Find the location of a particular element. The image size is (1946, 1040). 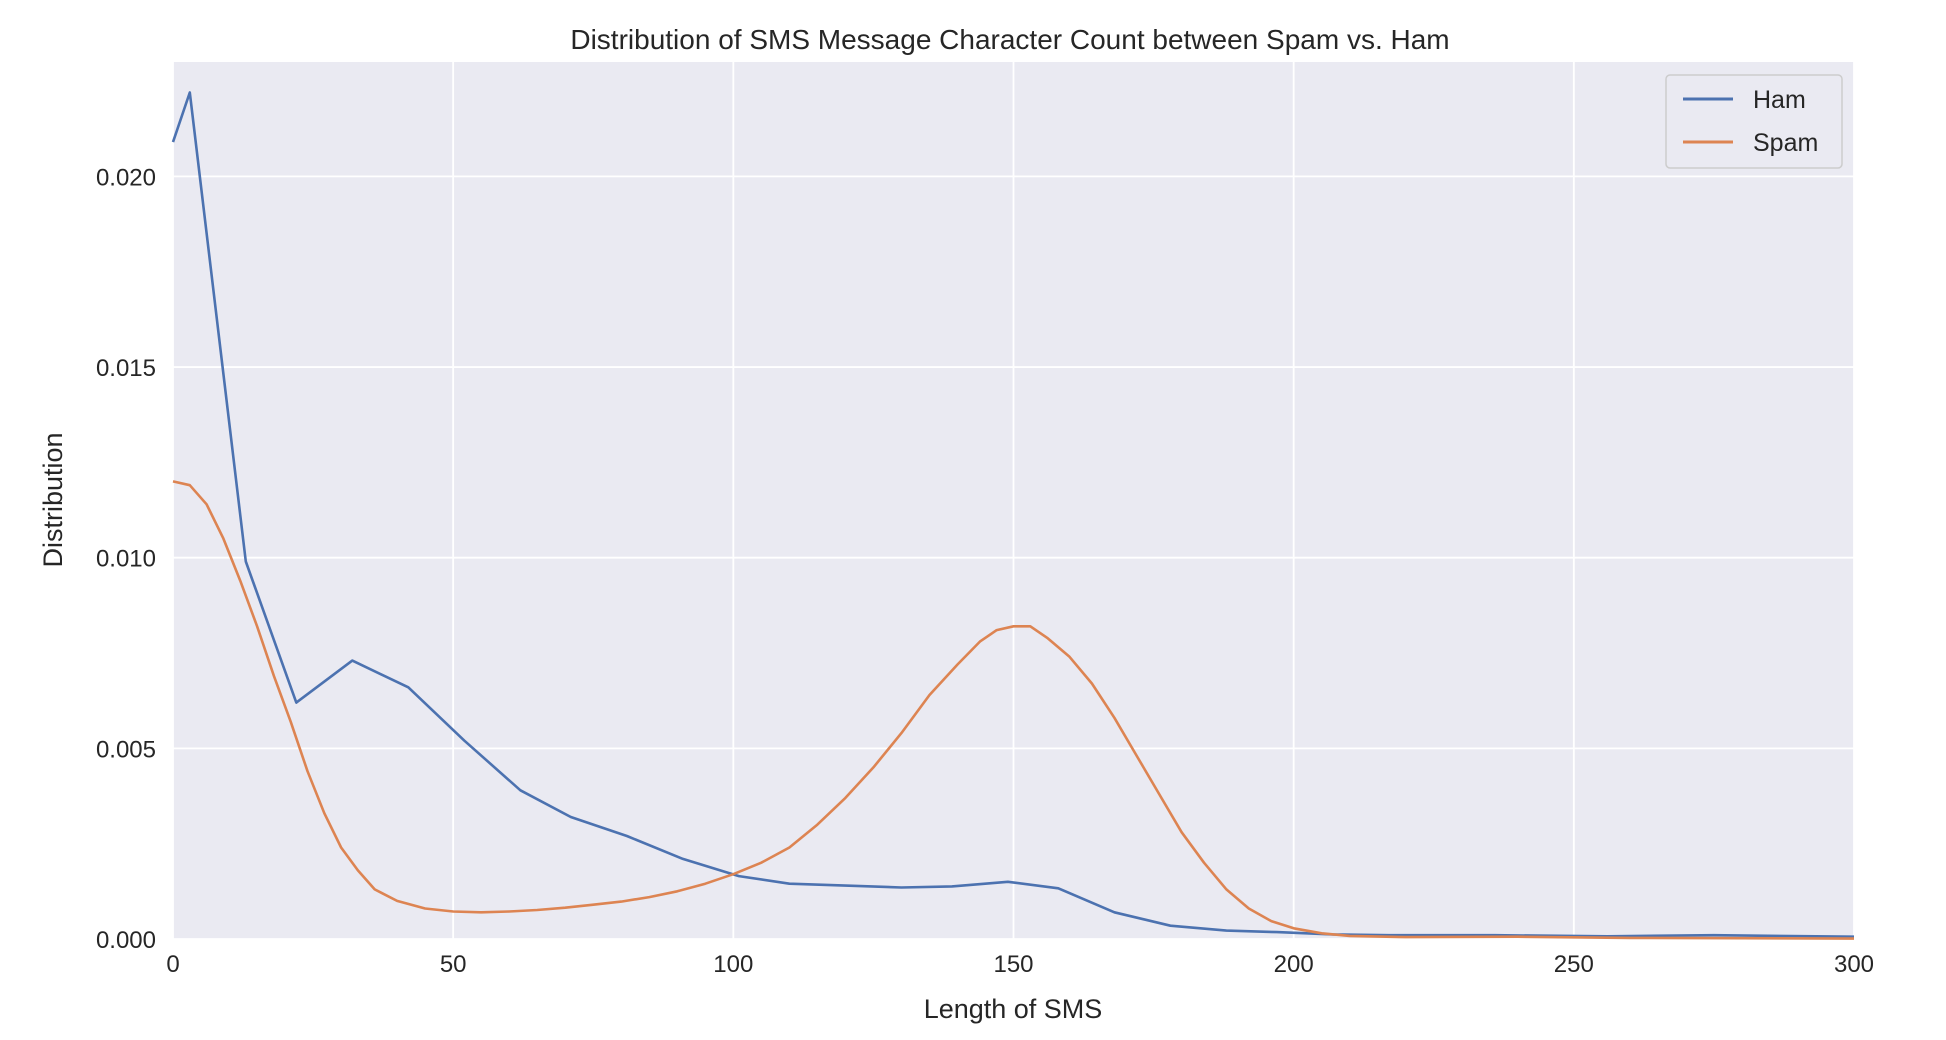

y-tick-label: 0.000 is located at coordinates (126, 940).